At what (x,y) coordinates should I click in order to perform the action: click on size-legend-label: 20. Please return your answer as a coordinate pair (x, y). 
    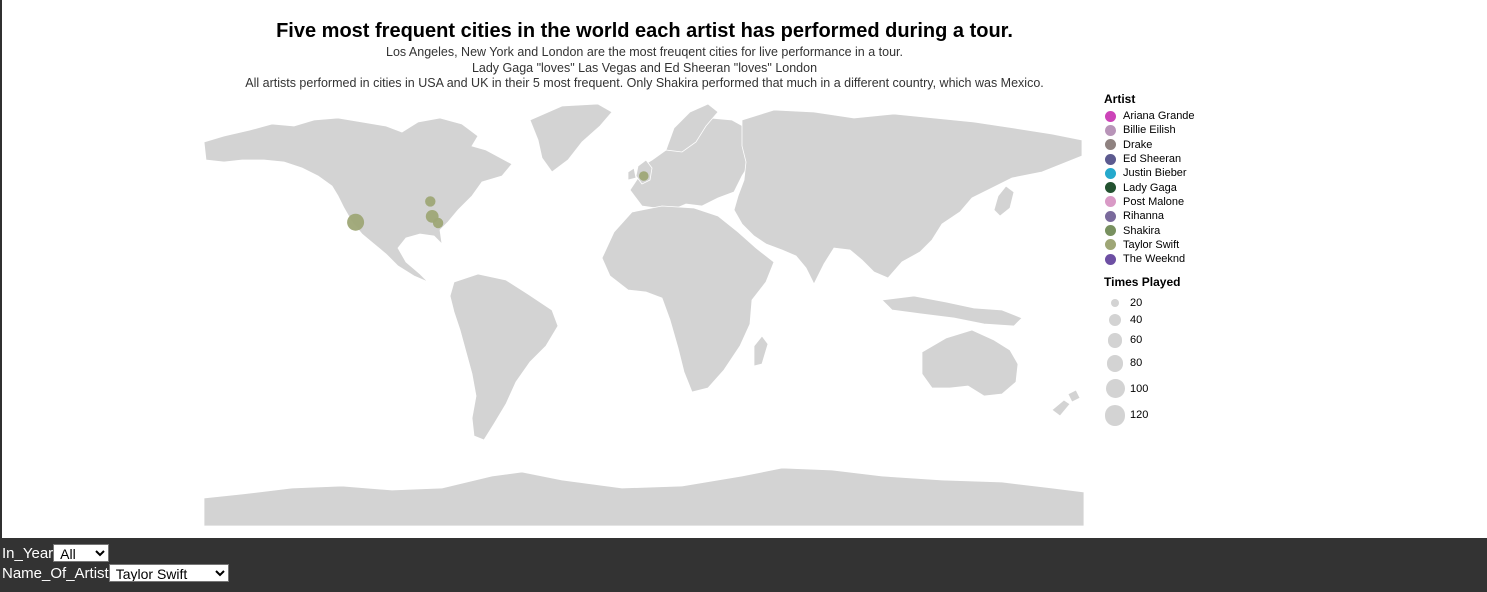
    Looking at the image, I should click on (1136, 303).